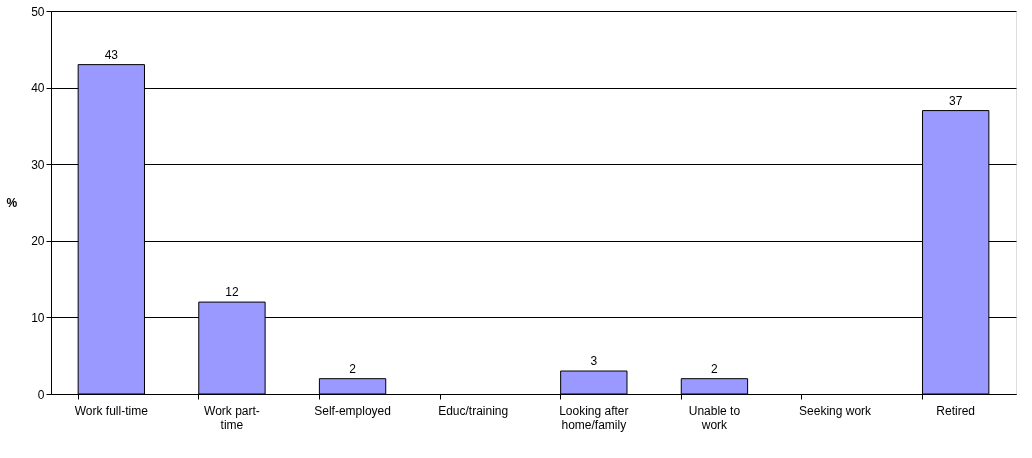 This screenshot has height=458, width=1032. What do you see at coordinates (956, 410) in the screenshot?
I see `x-tick-label: Retired` at bounding box center [956, 410].